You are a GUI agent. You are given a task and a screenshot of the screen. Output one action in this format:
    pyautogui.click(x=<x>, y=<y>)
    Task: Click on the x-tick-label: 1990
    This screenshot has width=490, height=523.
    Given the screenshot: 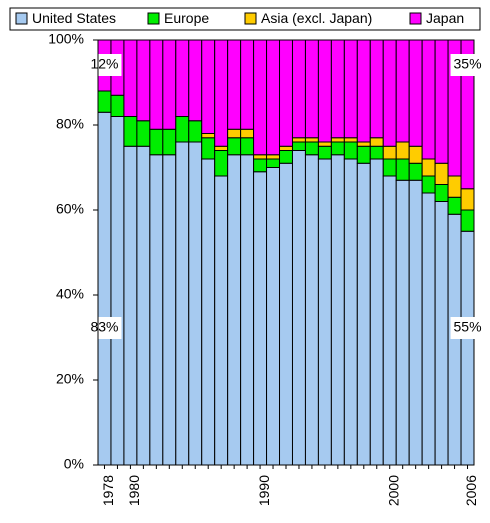 What is the action you would take?
    pyautogui.click(x=264, y=490)
    